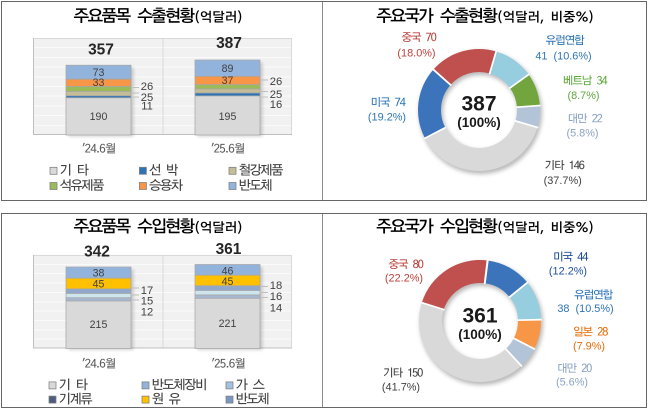  Describe the element at coordinates (583, 96) in the screenshot. I see `svg-text: (8.7%)` at that location.